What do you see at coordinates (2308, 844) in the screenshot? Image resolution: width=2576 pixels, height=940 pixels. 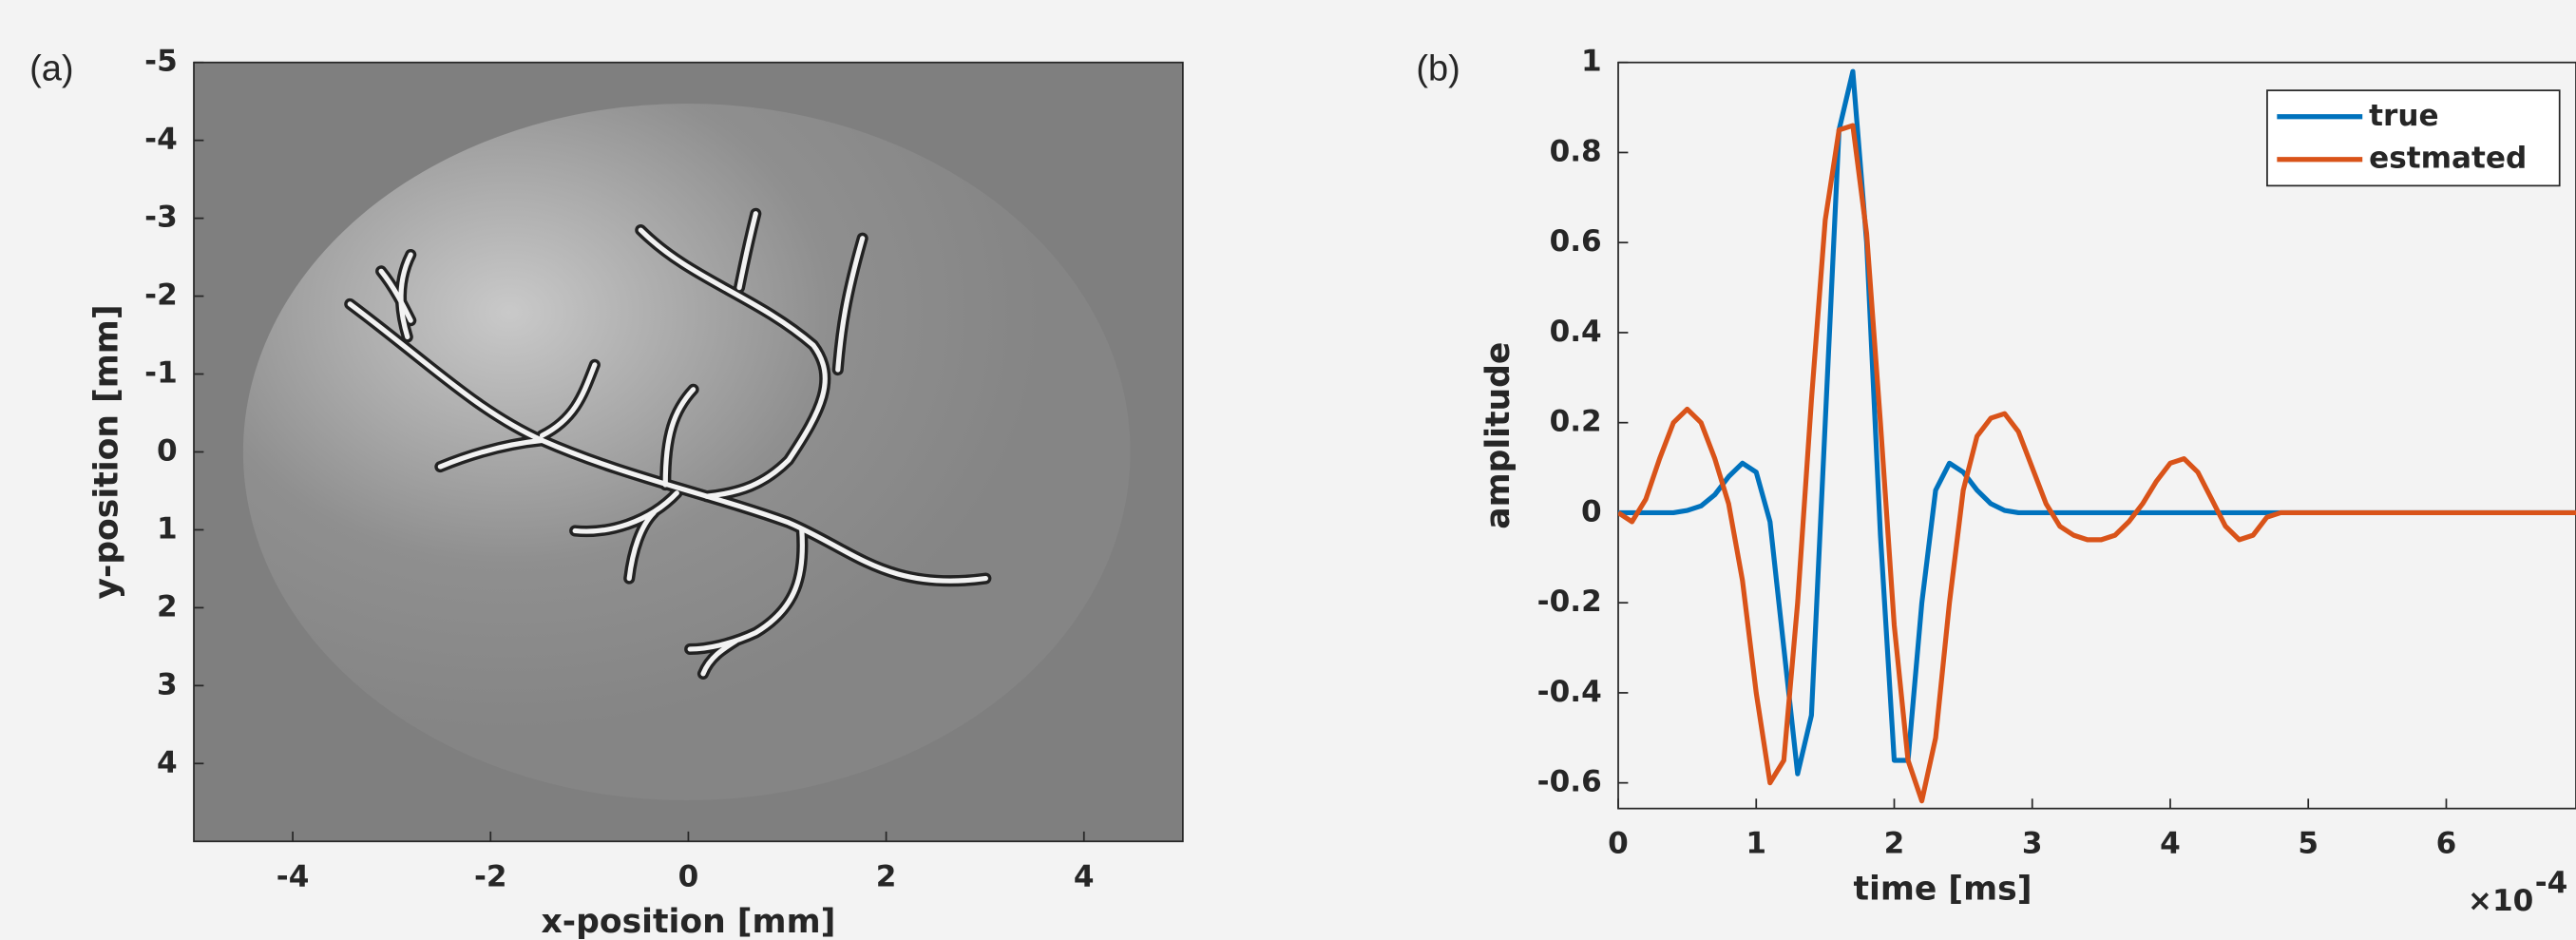 I see `x-tick-label: 5` at bounding box center [2308, 844].